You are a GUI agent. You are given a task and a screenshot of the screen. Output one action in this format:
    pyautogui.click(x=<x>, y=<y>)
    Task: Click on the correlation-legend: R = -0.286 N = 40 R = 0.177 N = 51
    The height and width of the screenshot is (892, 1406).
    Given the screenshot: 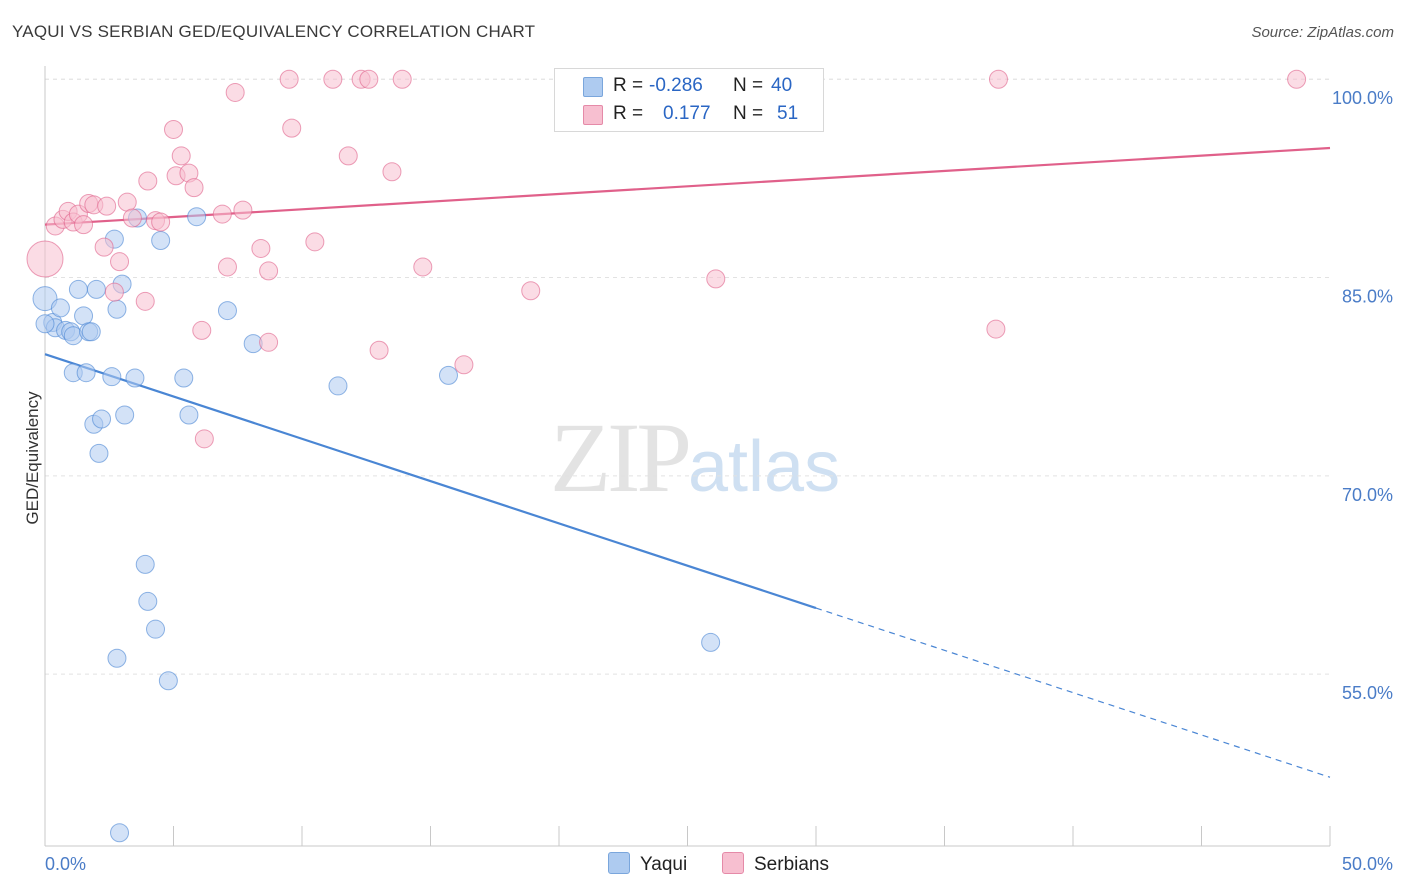 What is the action you would take?
    pyautogui.click(x=689, y=100)
    